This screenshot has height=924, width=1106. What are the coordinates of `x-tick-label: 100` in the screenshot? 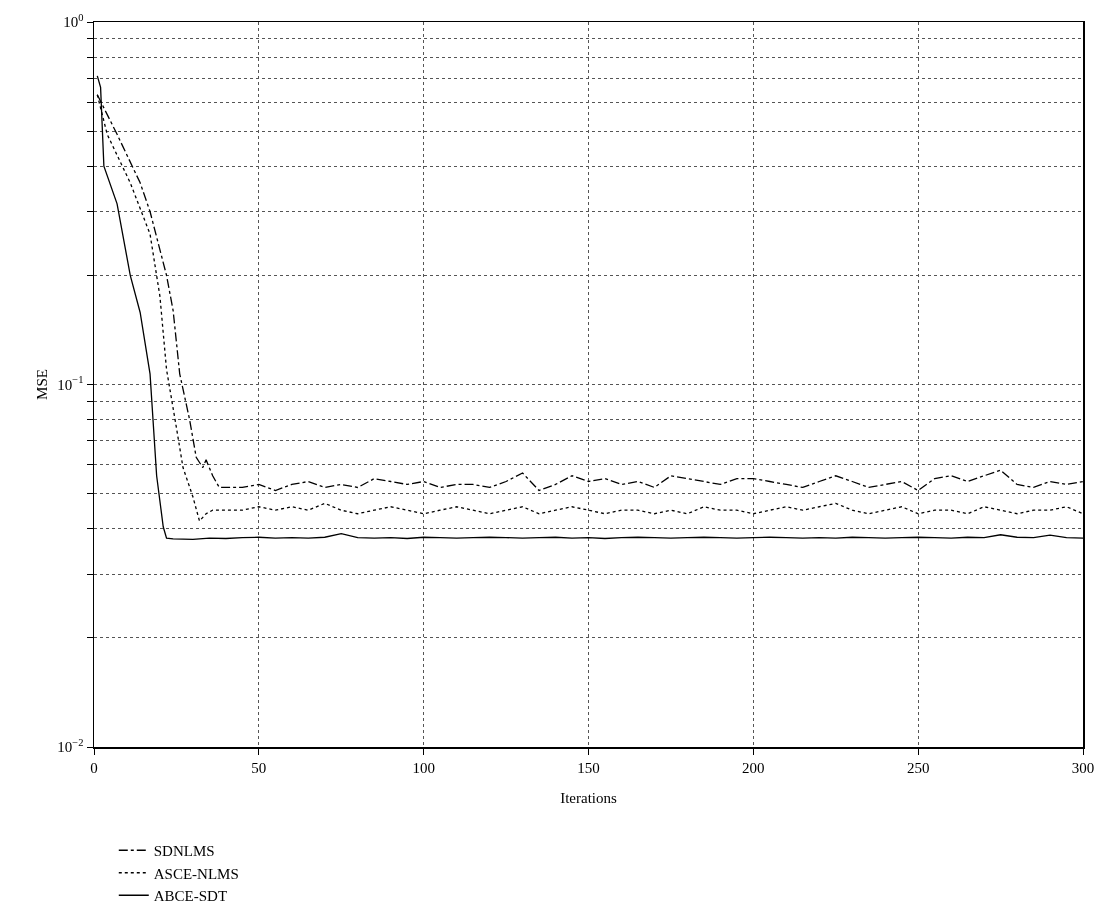 It's located at (423, 767).